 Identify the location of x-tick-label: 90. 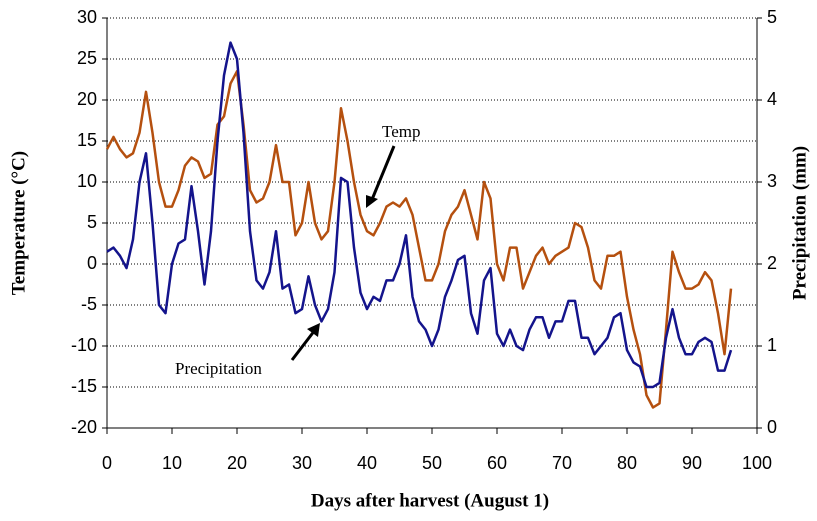
(692, 463).